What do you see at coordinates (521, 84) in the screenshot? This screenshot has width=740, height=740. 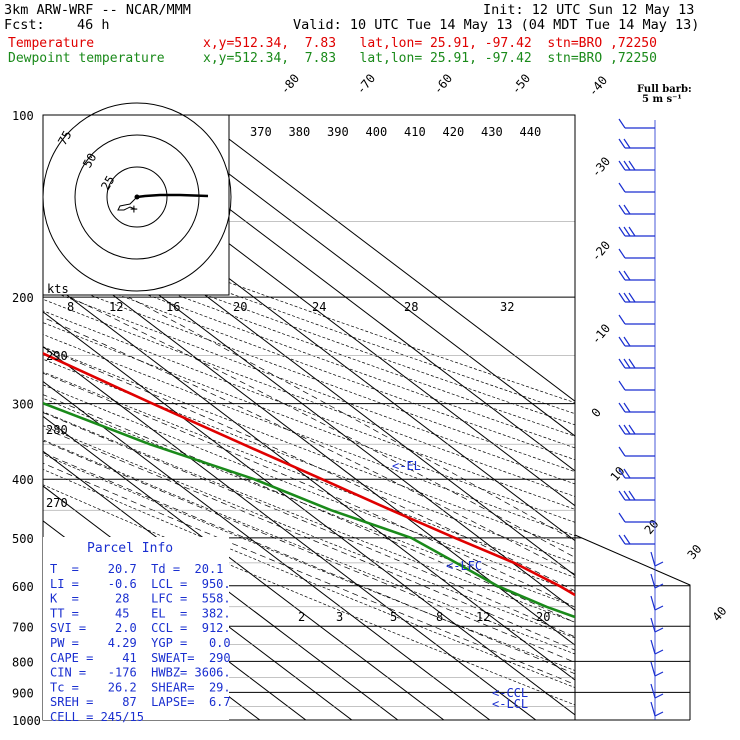 I see `temperature-tick-label: -50` at bounding box center [521, 84].